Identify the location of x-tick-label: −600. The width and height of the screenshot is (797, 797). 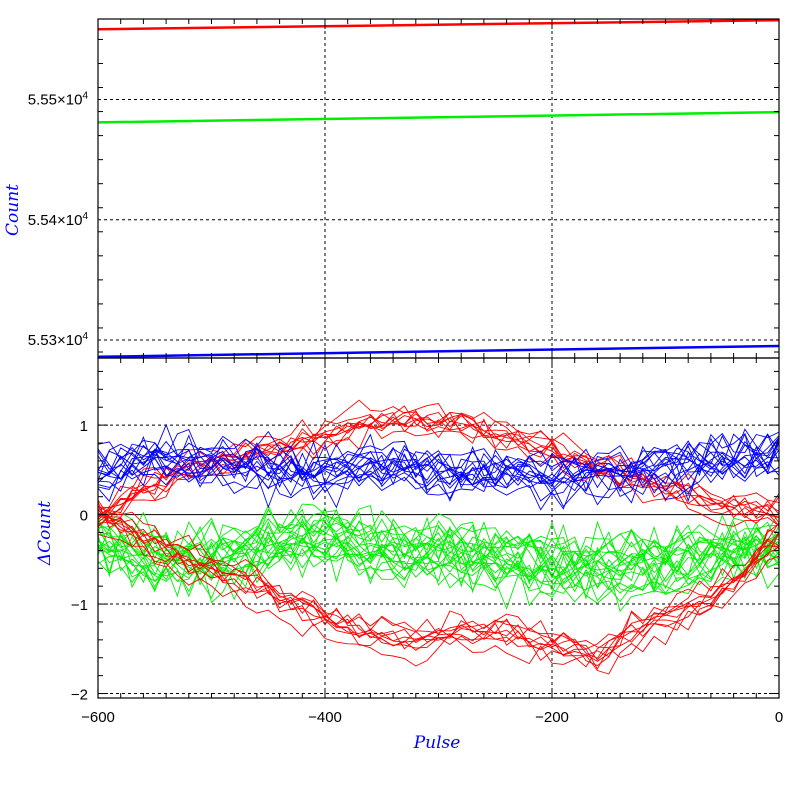
(98, 717).